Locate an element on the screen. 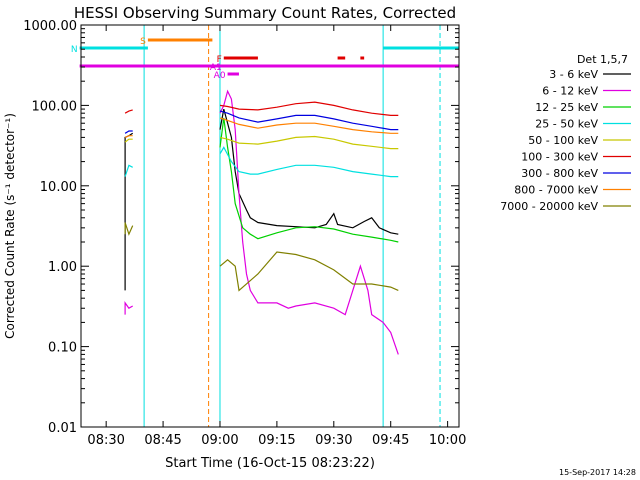 This screenshot has height=480, width=640. y-tick-label-5: 0.01 is located at coordinates (62, 428).